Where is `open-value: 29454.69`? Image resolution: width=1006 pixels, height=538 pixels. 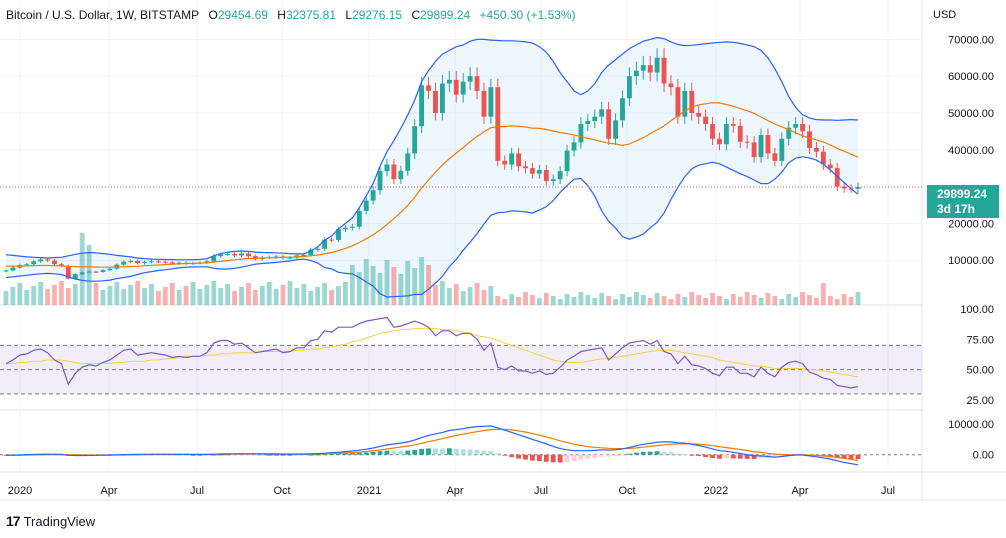
open-value: 29454.69 is located at coordinates (242, 15).